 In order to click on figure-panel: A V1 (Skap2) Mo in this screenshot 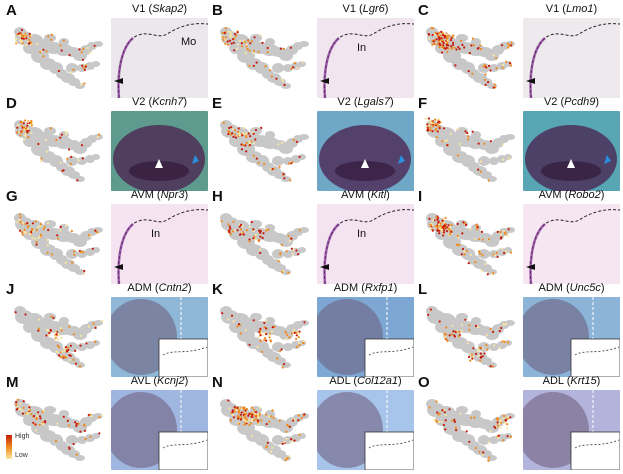, I will do `click(108, 50)`.